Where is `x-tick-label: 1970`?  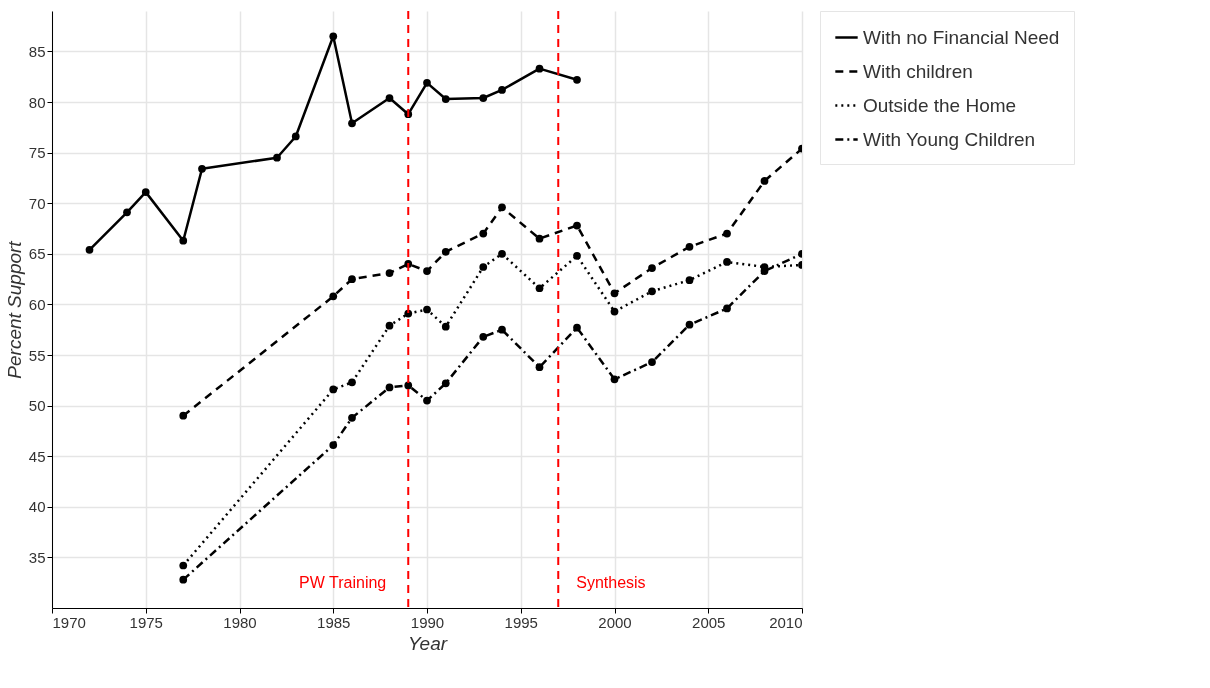
x-tick-label: 1970 is located at coordinates (69, 622).